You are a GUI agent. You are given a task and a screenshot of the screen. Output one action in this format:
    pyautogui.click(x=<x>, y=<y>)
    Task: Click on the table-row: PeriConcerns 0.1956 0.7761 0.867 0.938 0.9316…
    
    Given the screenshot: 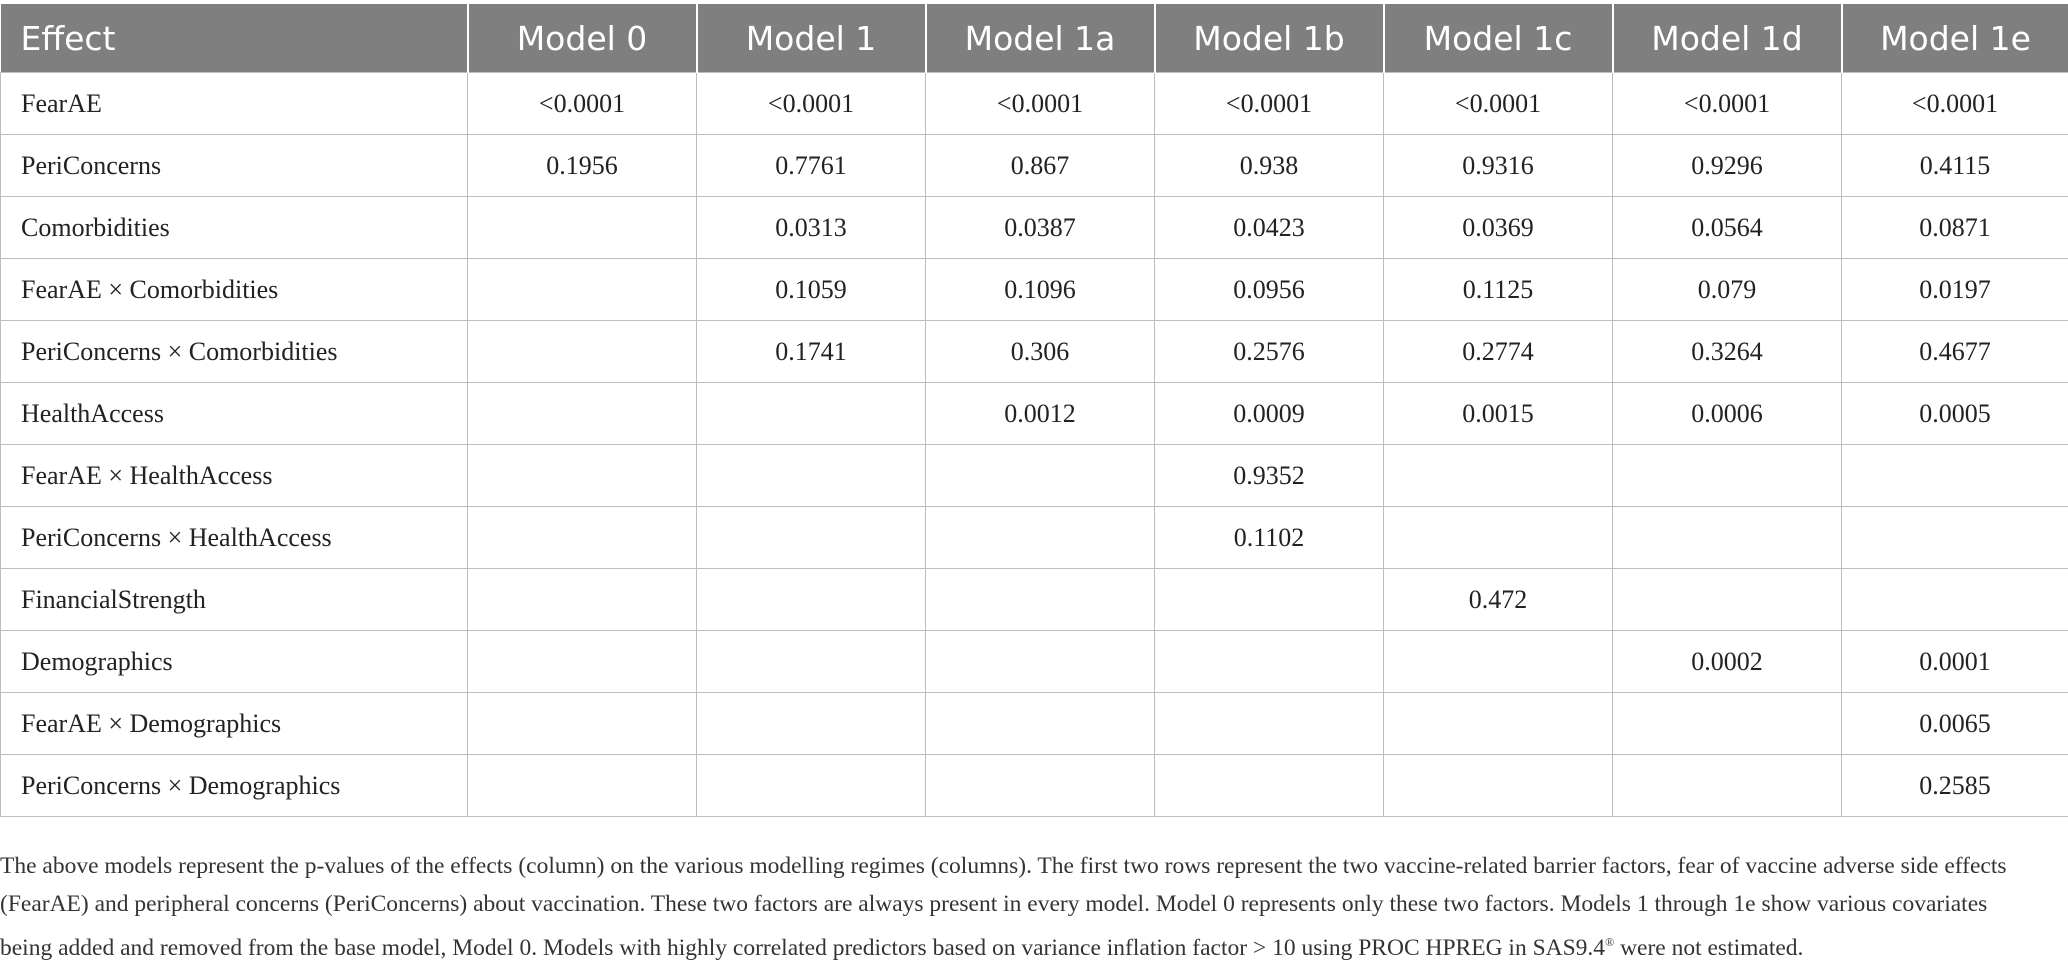 What is the action you would take?
    pyautogui.click(x=1034, y=165)
    